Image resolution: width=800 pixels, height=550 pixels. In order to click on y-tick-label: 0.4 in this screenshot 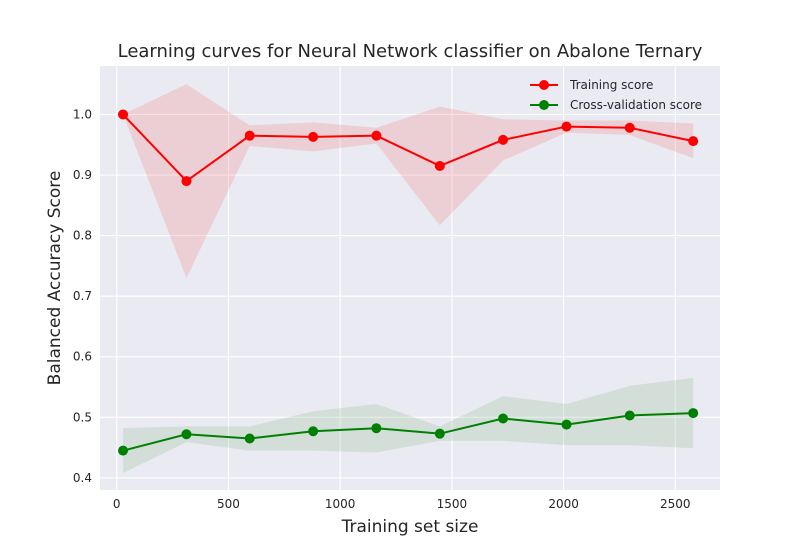, I will do `click(82, 478)`.